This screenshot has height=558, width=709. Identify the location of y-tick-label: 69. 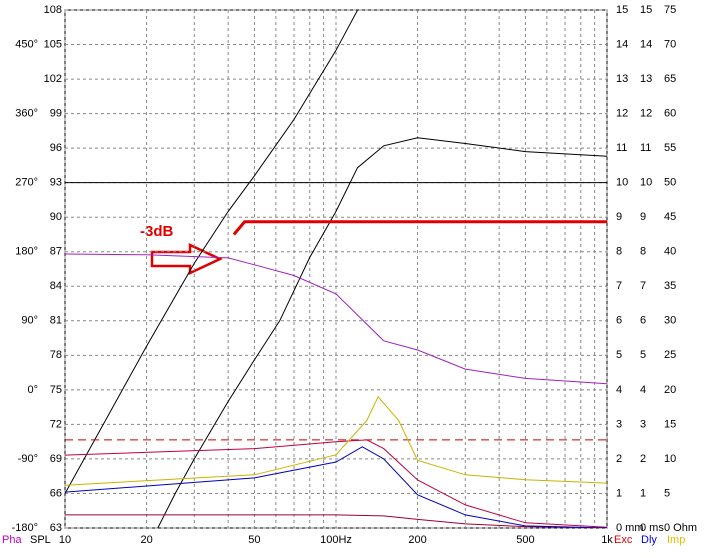
(56, 459).